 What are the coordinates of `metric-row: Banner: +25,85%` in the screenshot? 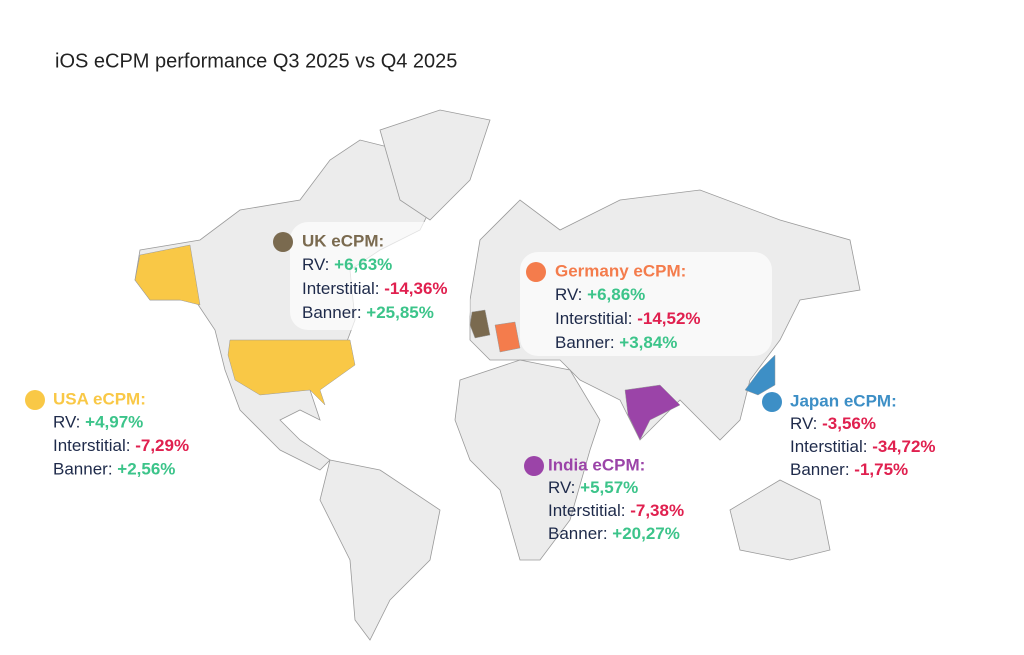 It's located at (368, 312).